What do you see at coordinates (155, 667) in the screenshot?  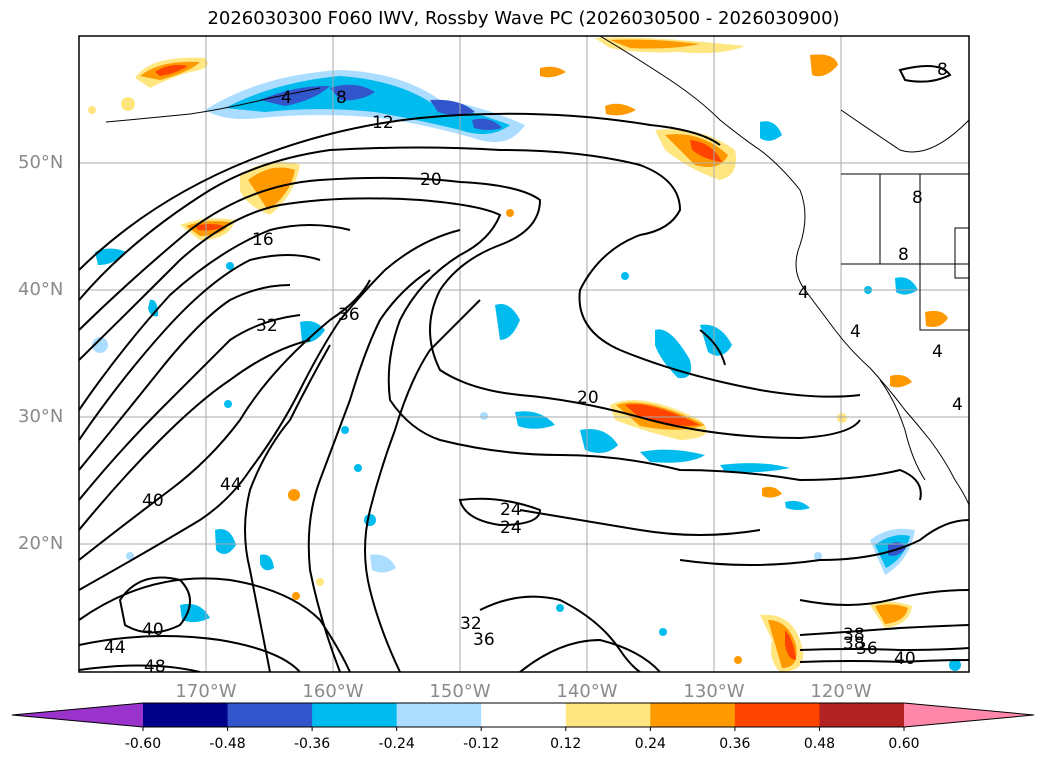 I see `contour-label: 48` at bounding box center [155, 667].